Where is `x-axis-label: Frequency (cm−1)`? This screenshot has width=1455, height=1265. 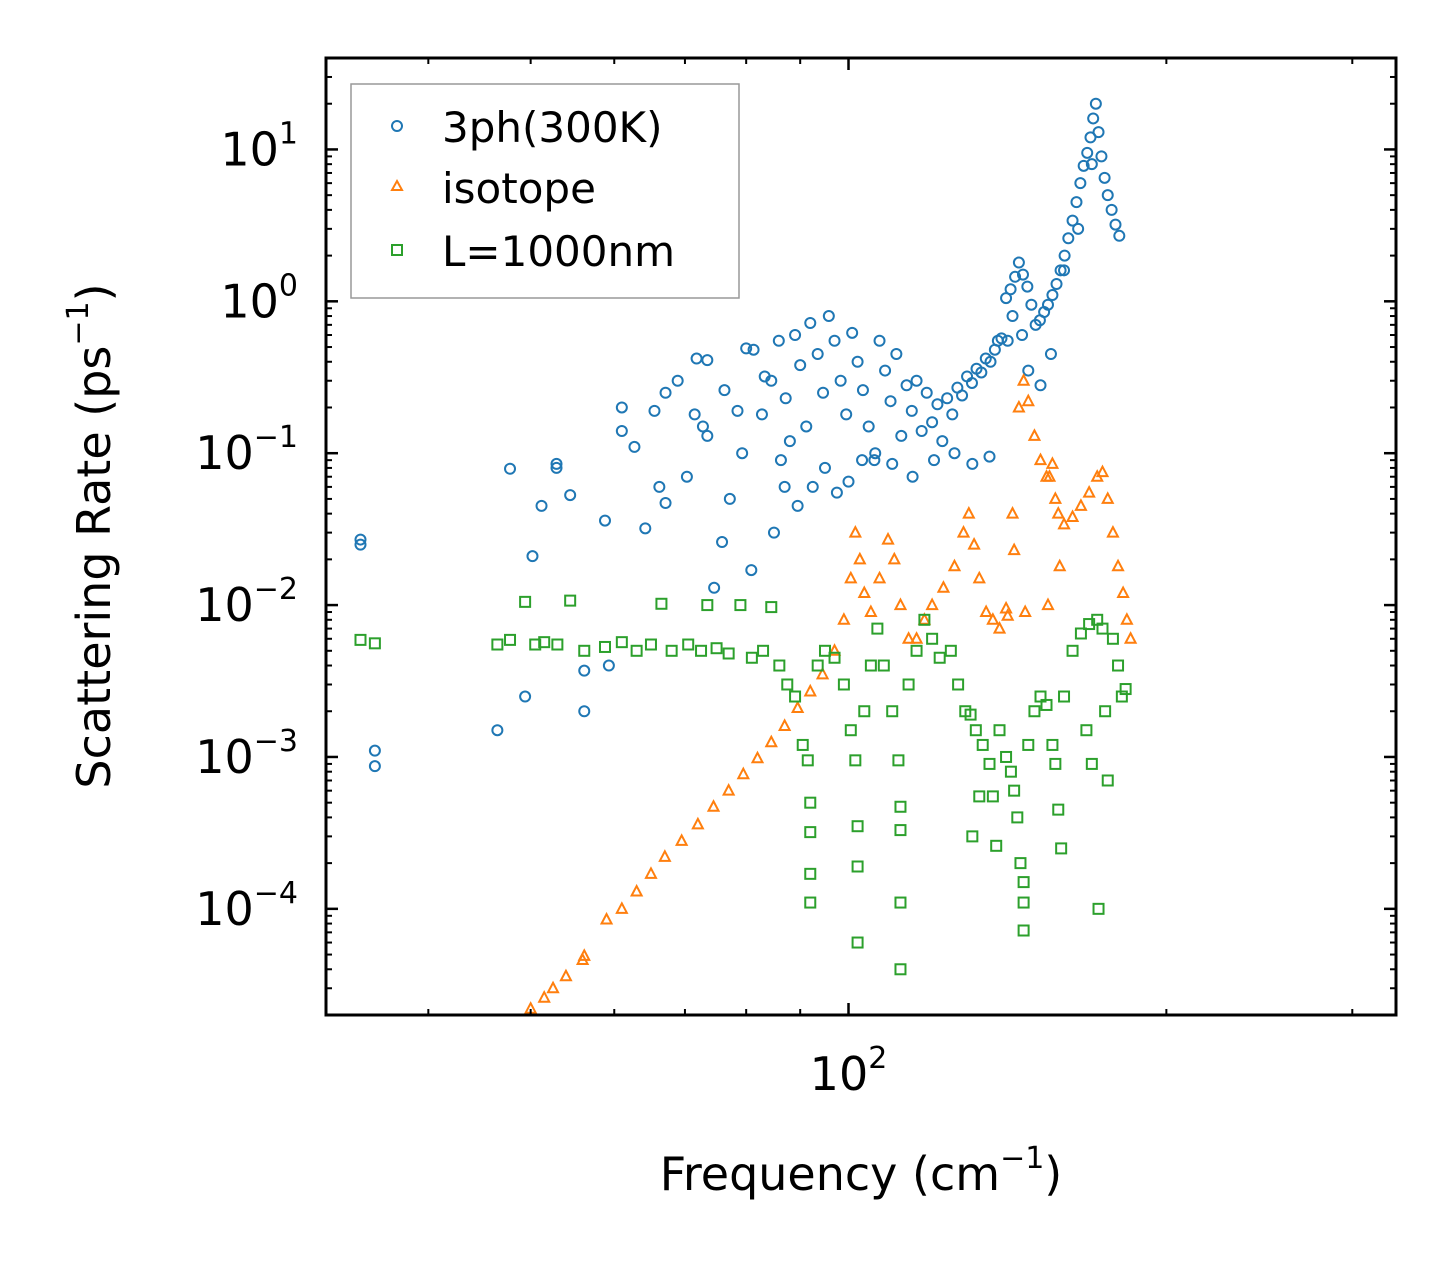
x-axis-label: Frequency (cm−1) is located at coordinates (861, 1171).